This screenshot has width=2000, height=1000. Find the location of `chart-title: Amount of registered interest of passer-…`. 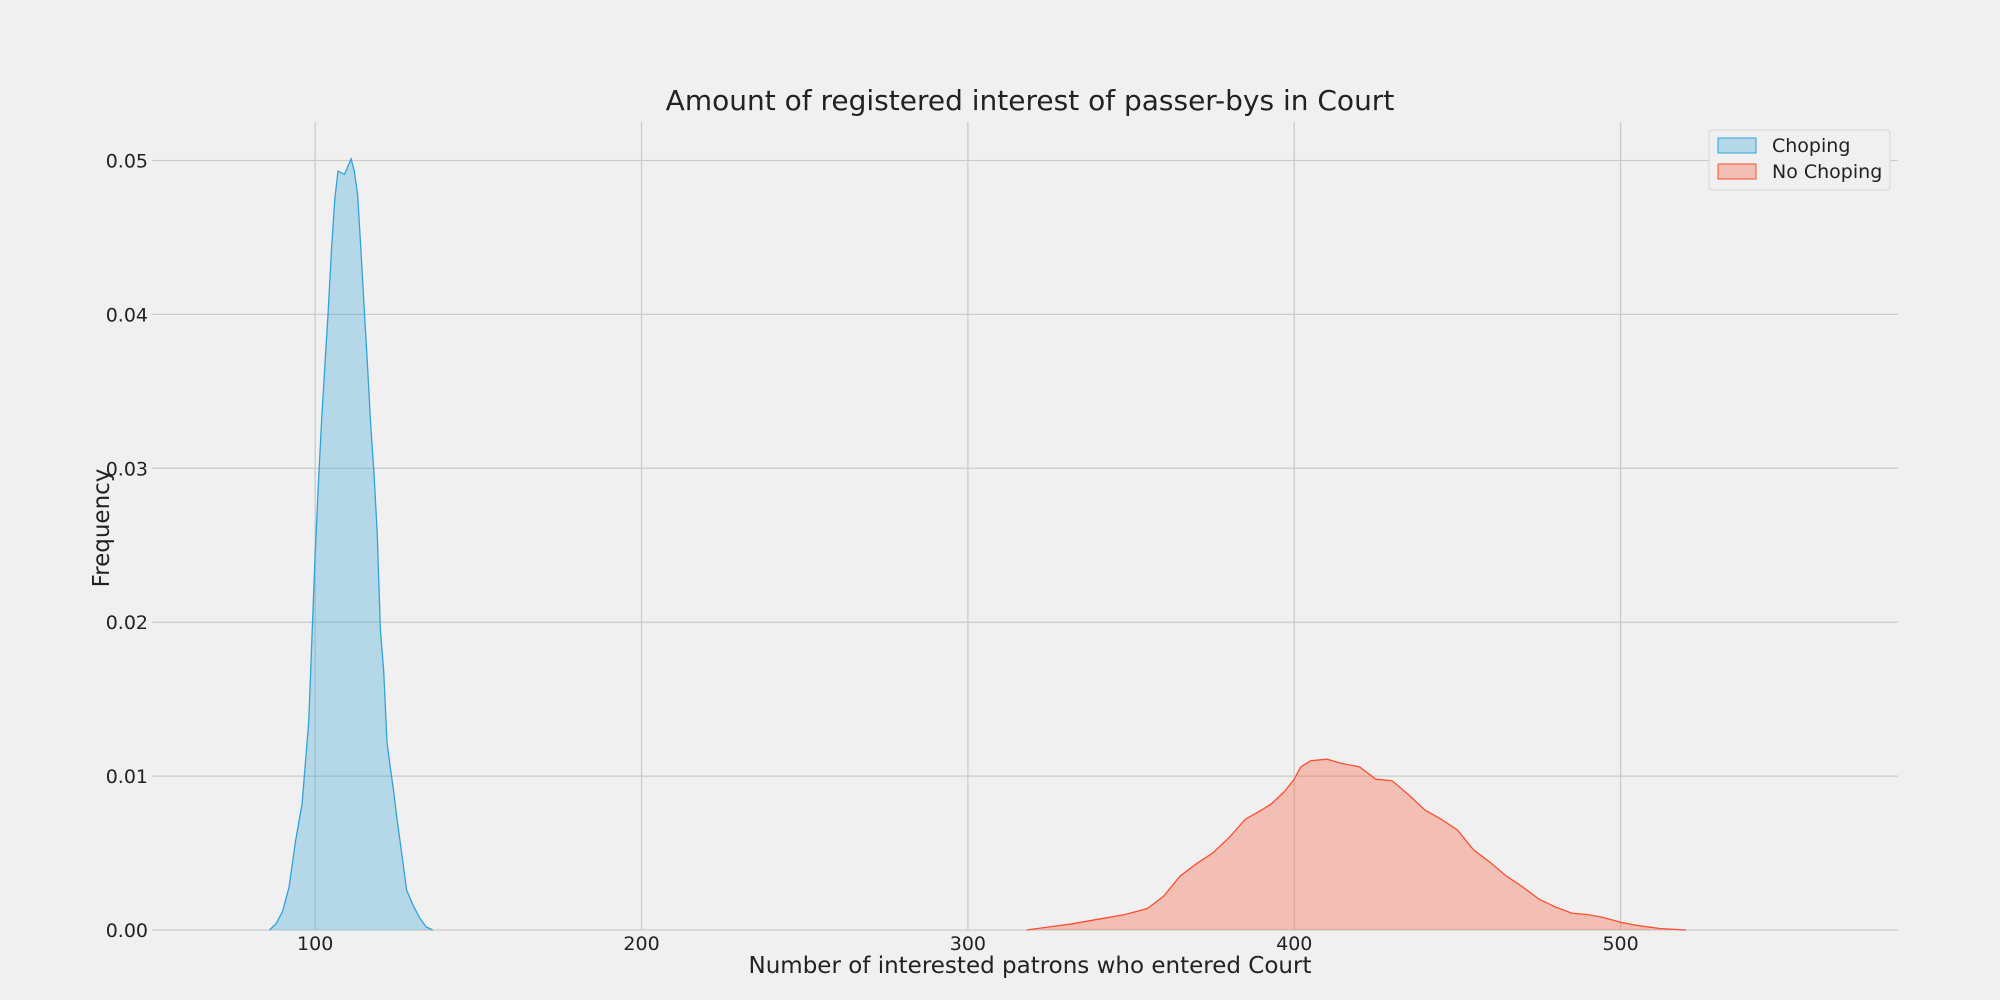

chart-title: Amount of registered interest of passer-… is located at coordinates (1030, 100).